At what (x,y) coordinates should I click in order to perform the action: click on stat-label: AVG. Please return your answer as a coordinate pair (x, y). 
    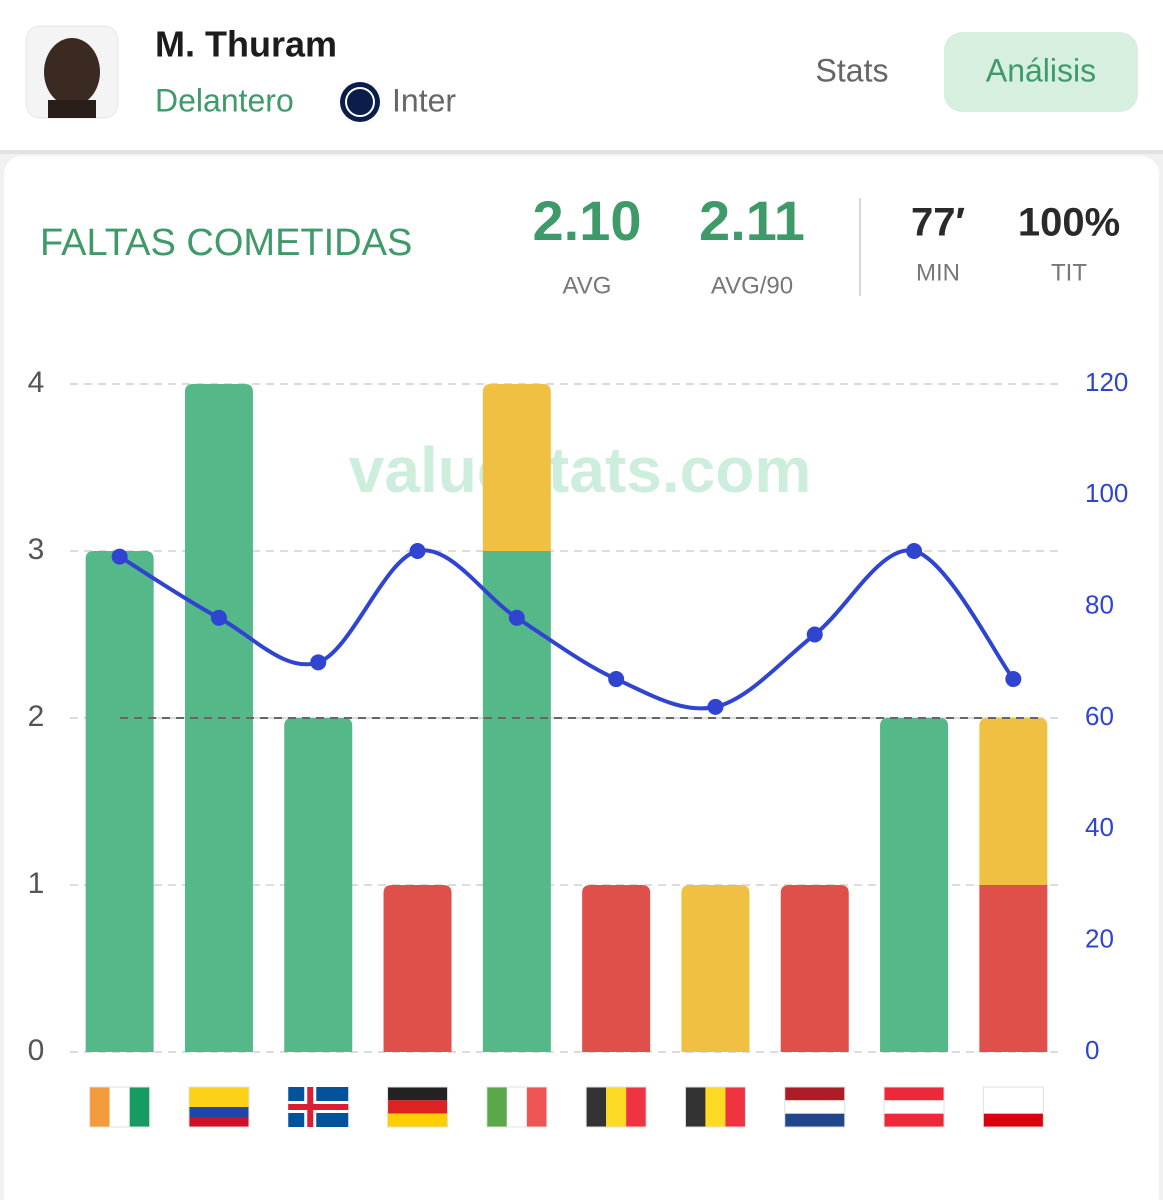
    Looking at the image, I should click on (587, 285).